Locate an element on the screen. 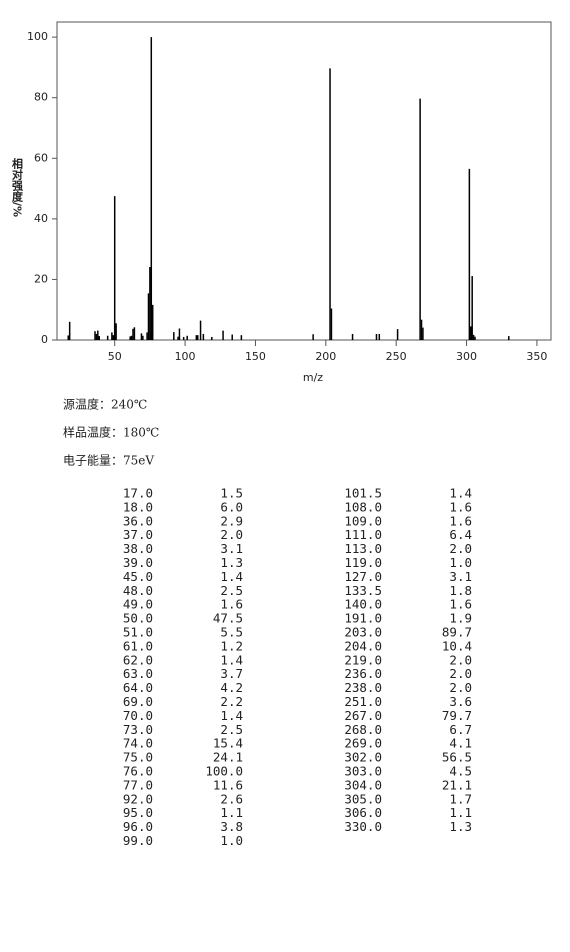 This screenshot has height=952, width=570. table-mz: 50.0 is located at coordinates (138, 618).